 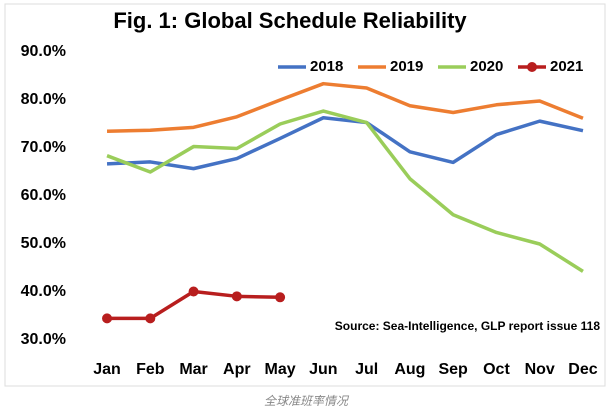 I want to click on legend-label: 2018, so click(x=326, y=66).